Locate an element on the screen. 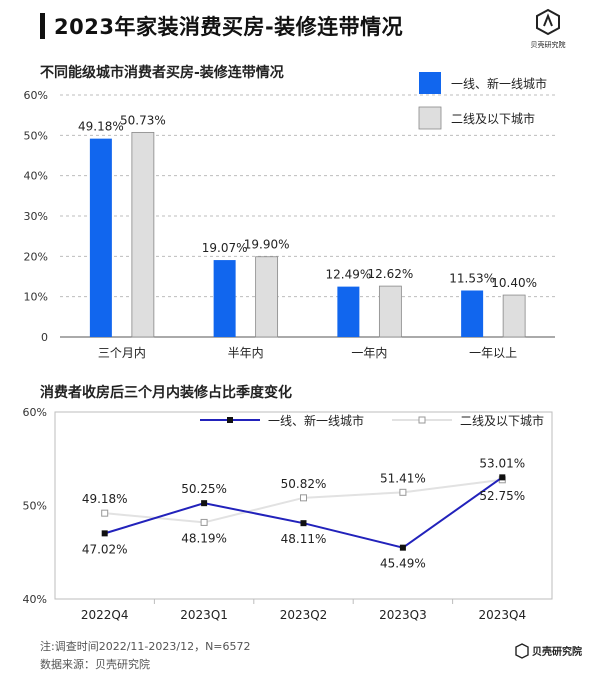  footer-logo-icon: 贝壳研究院 is located at coordinates (548, 651).